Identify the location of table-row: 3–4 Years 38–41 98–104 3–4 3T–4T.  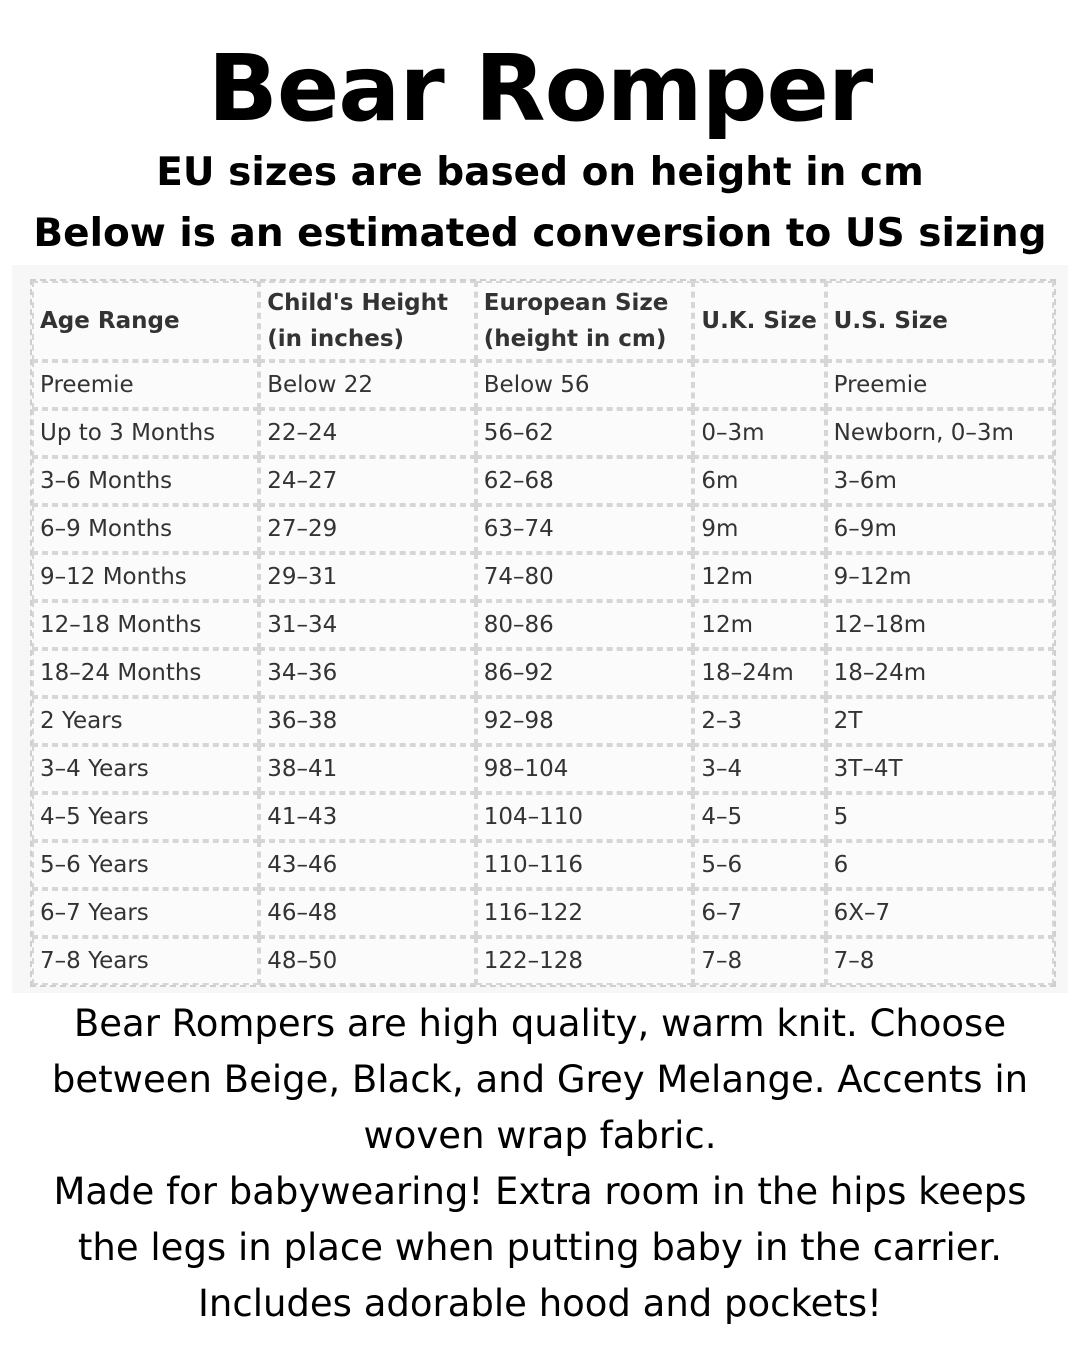
(543, 769).